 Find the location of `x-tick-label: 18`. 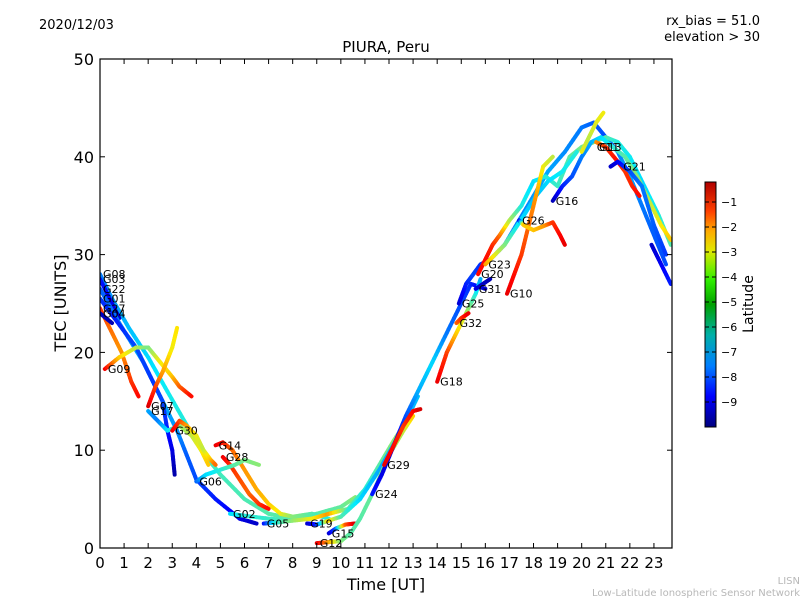

x-tick-label: 18 is located at coordinates (533, 563).